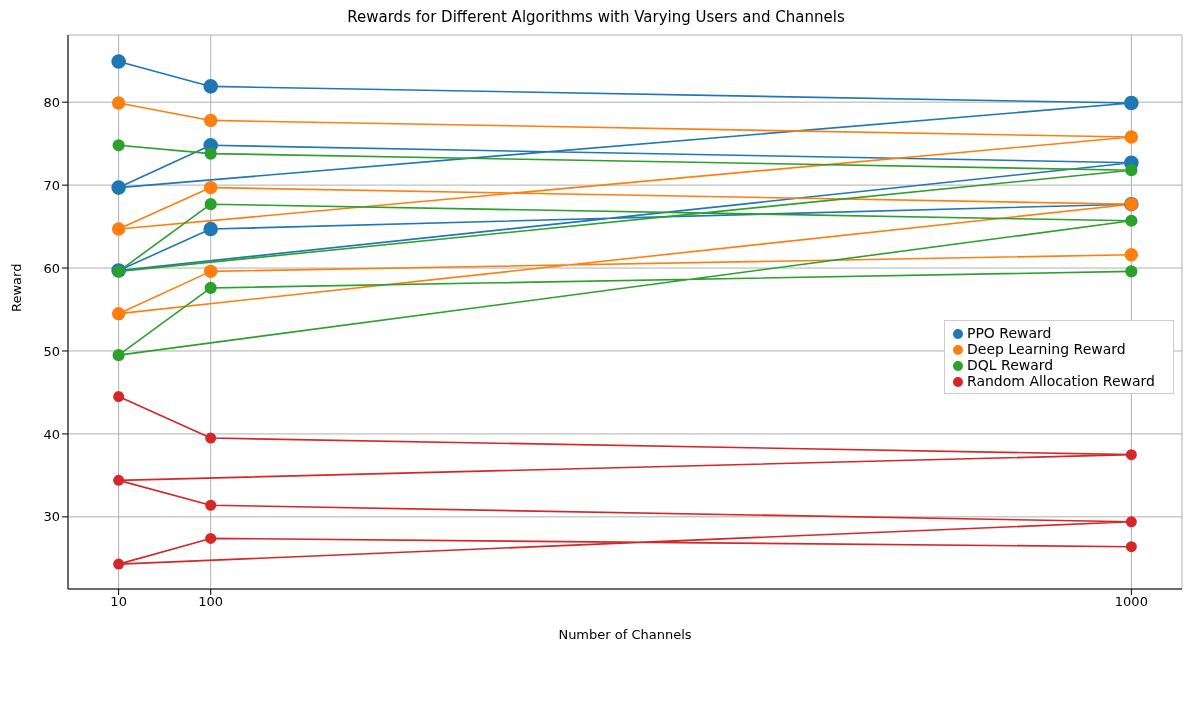  What do you see at coordinates (51, 434) in the screenshot?
I see `y-tick-label: 40` at bounding box center [51, 434].